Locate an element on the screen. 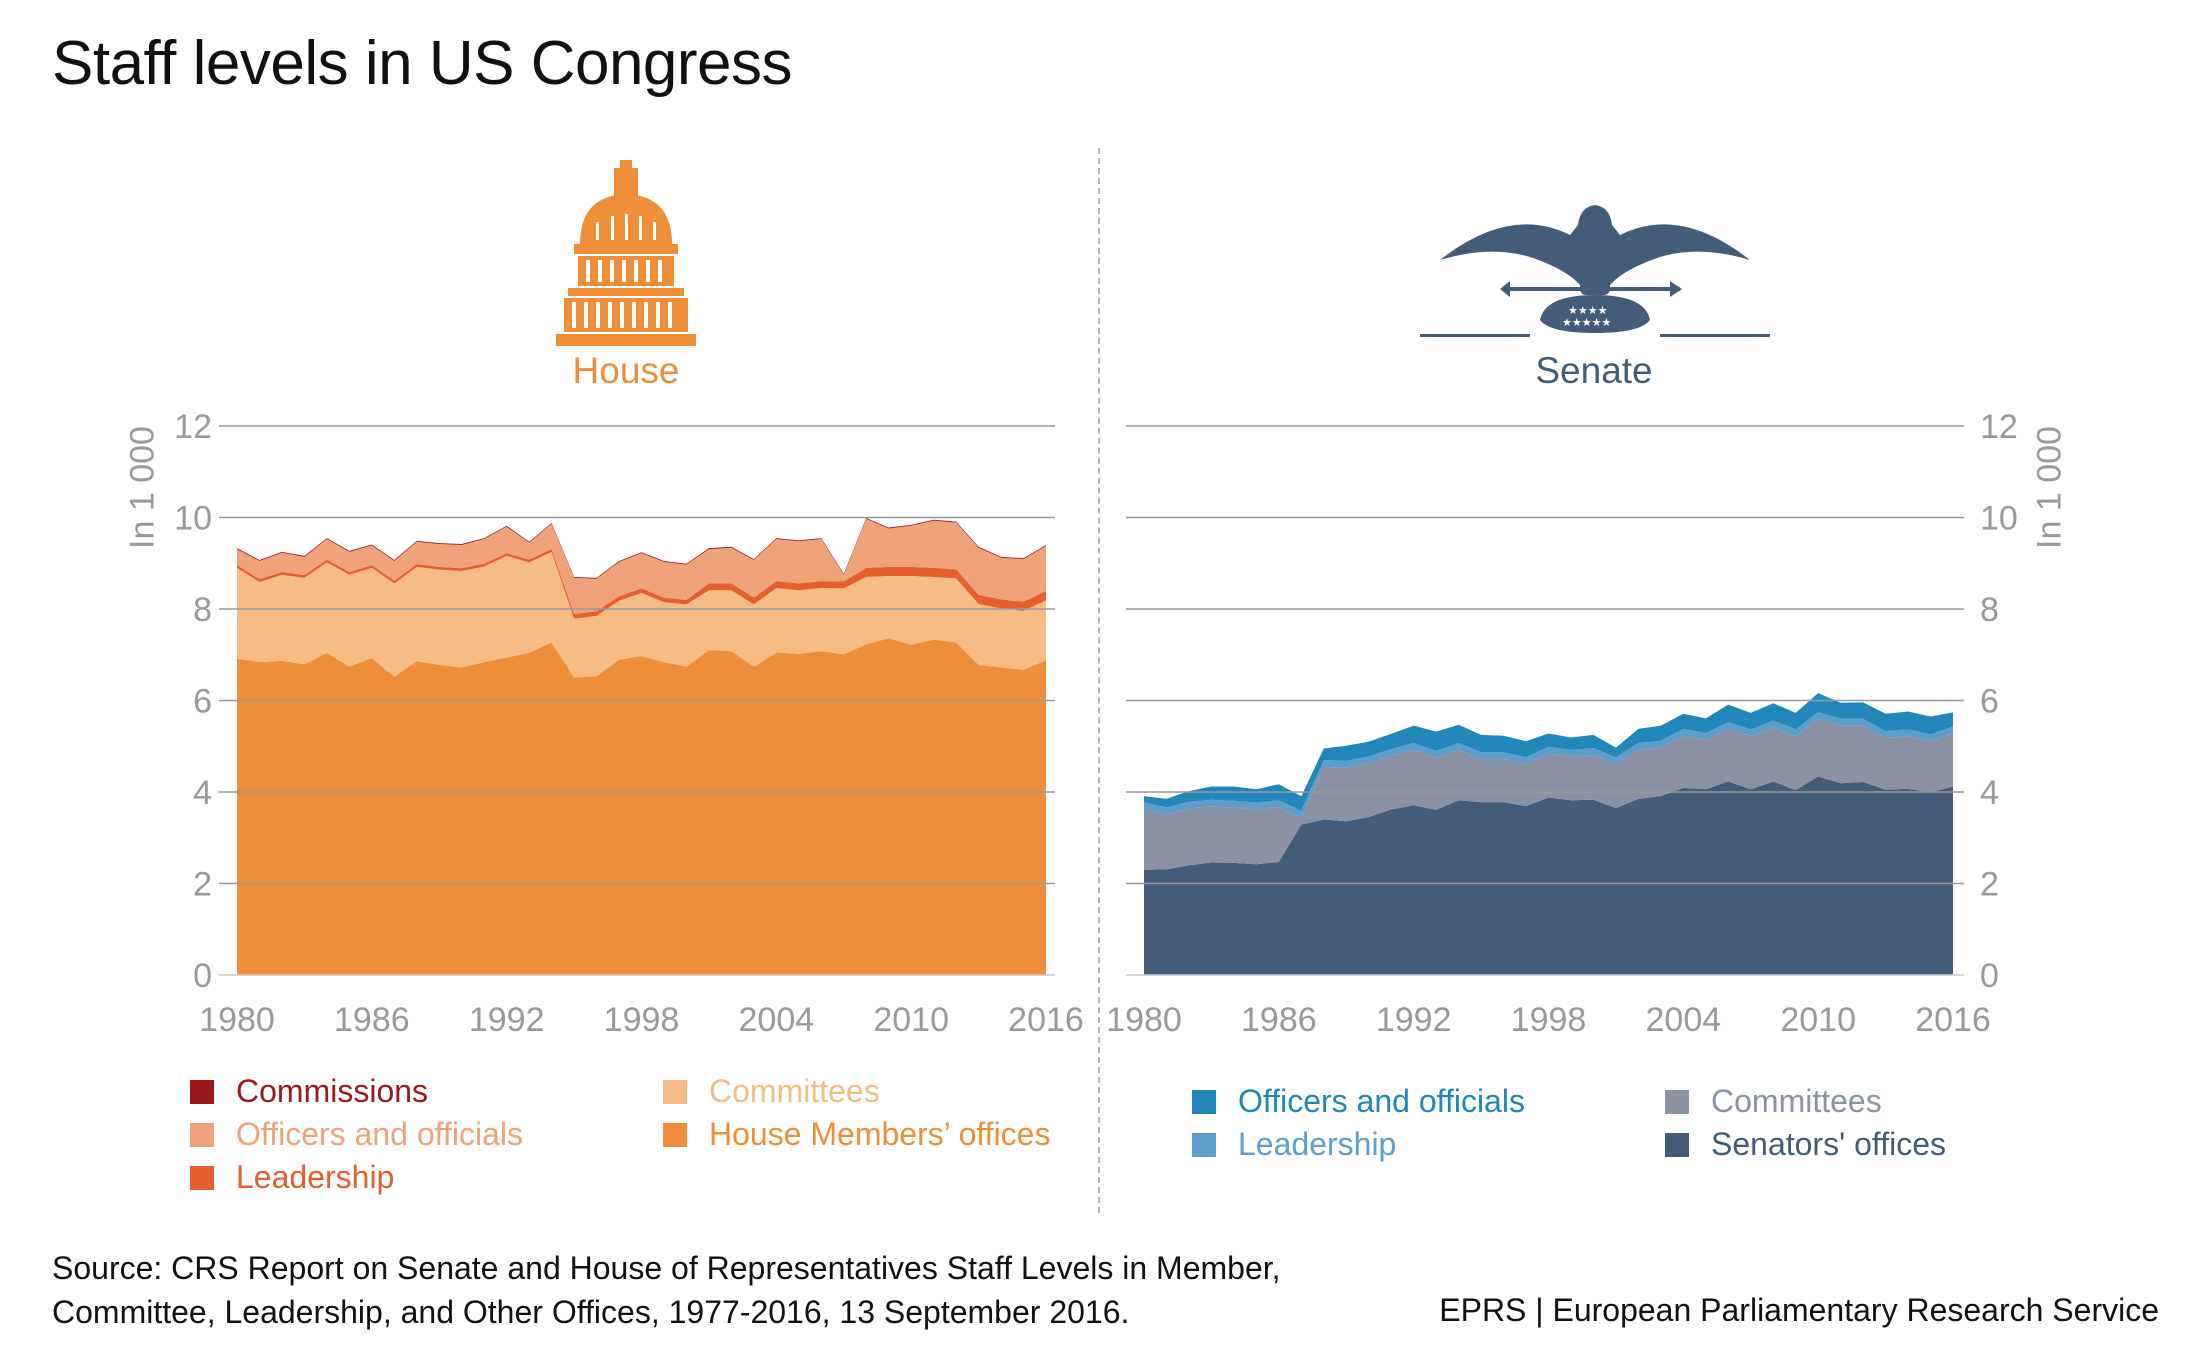 Image resolution: width=2201 pixels, height=1351 pixels. legend-item: Commissions is located at coordinates (309, 1091).